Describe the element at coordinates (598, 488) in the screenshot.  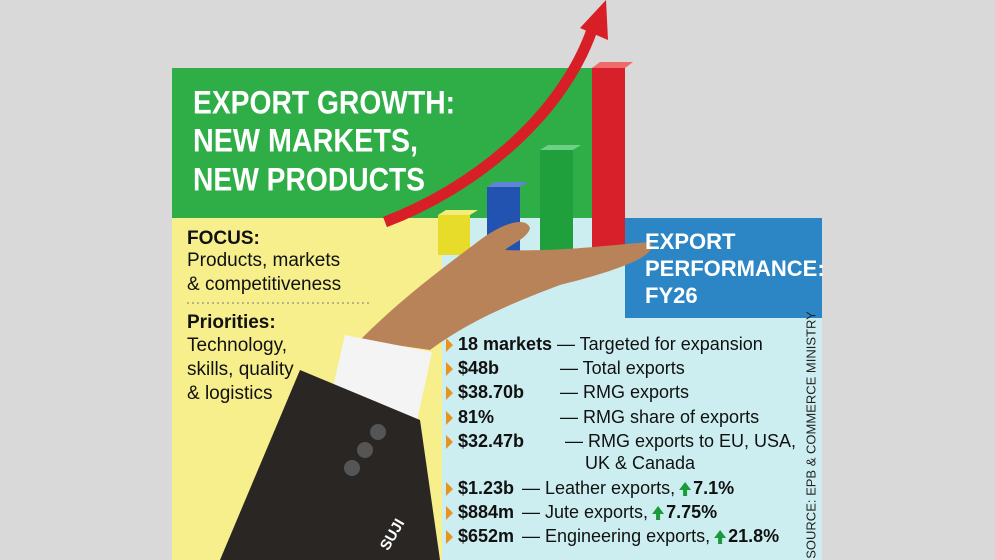
I see `item-desc: — Leather exports,` at that location.